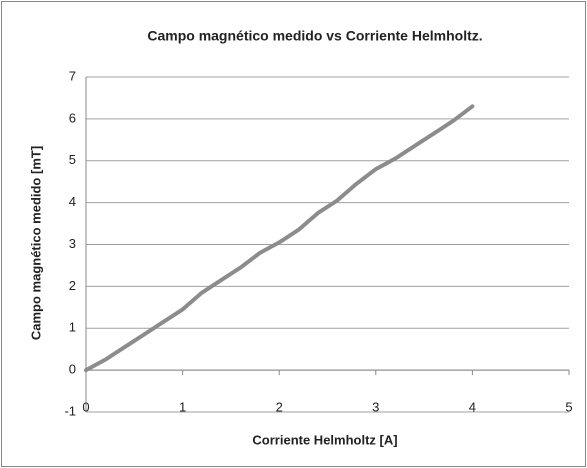 This screenshot has height=468, width=587. Describe the element at coordinates (70, 410) in the screenshot. I see `y-tick-label: -1` at that location.